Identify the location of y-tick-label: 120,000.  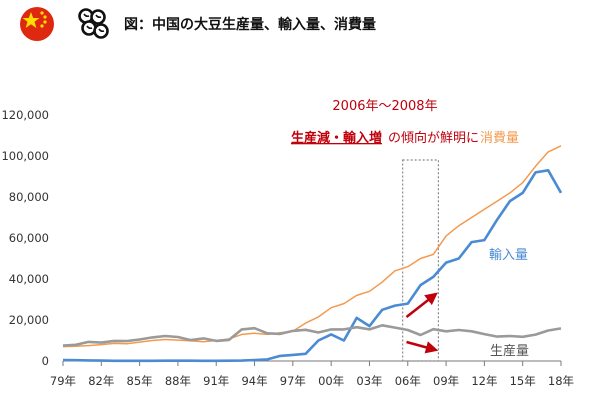
(25, 115).